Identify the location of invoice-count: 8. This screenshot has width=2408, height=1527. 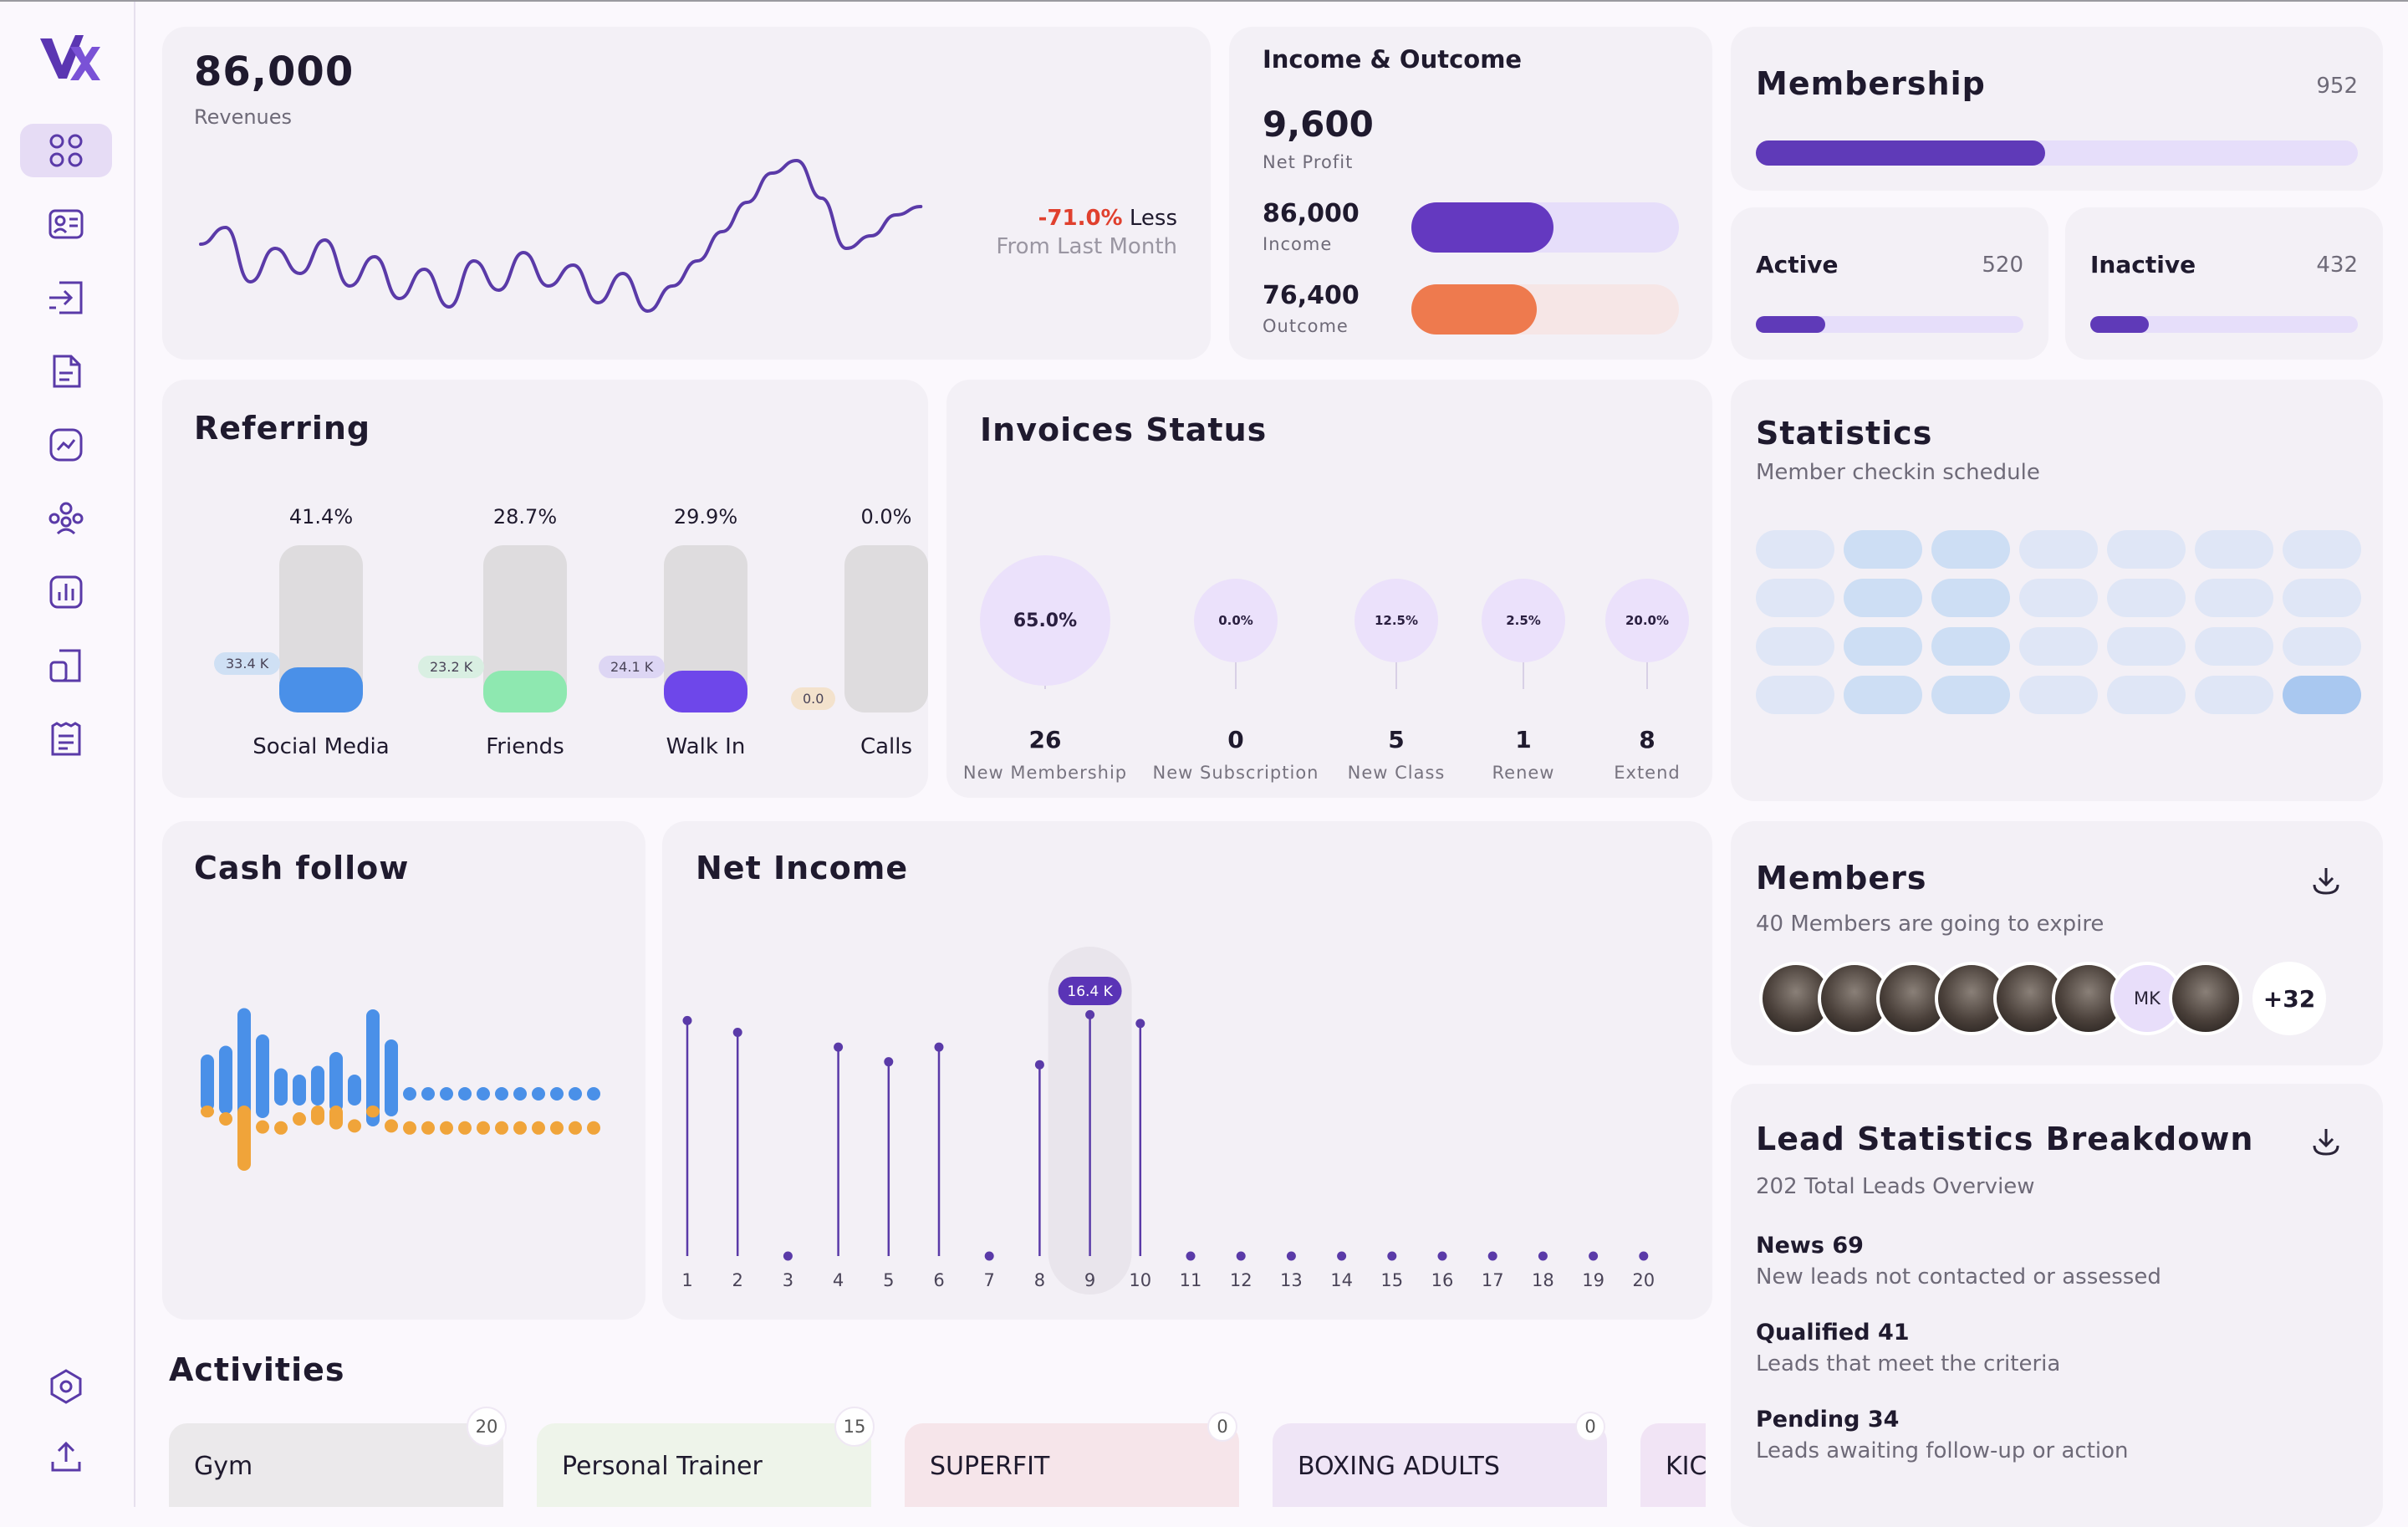
(1648, 740).